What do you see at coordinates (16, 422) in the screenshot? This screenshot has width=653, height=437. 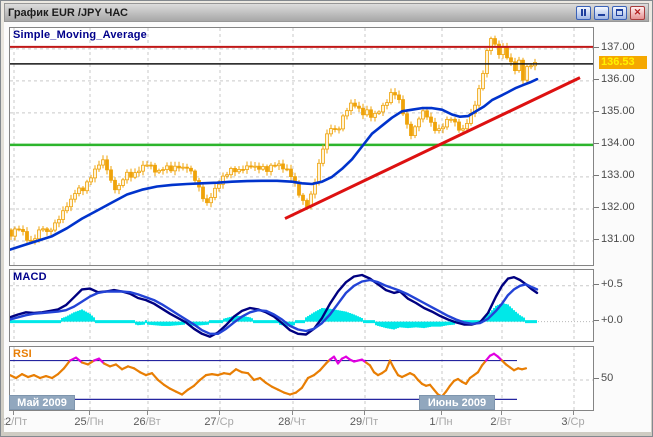 I see `date-axis-label: 22/Пт` at bounding box center [16, 422].